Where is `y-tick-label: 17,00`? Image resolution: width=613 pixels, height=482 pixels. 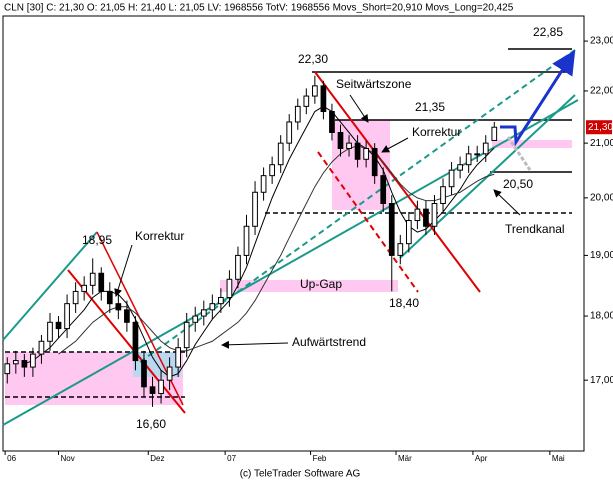
y-tick-label: 17,00 is located at coordinates (601, 380).